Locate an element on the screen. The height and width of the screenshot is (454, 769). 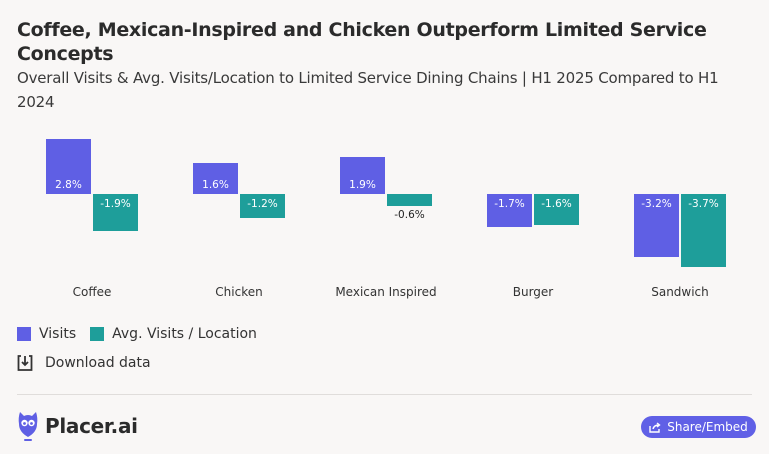
bar-value-label: -1.7% is located at coordinates (509, 204).